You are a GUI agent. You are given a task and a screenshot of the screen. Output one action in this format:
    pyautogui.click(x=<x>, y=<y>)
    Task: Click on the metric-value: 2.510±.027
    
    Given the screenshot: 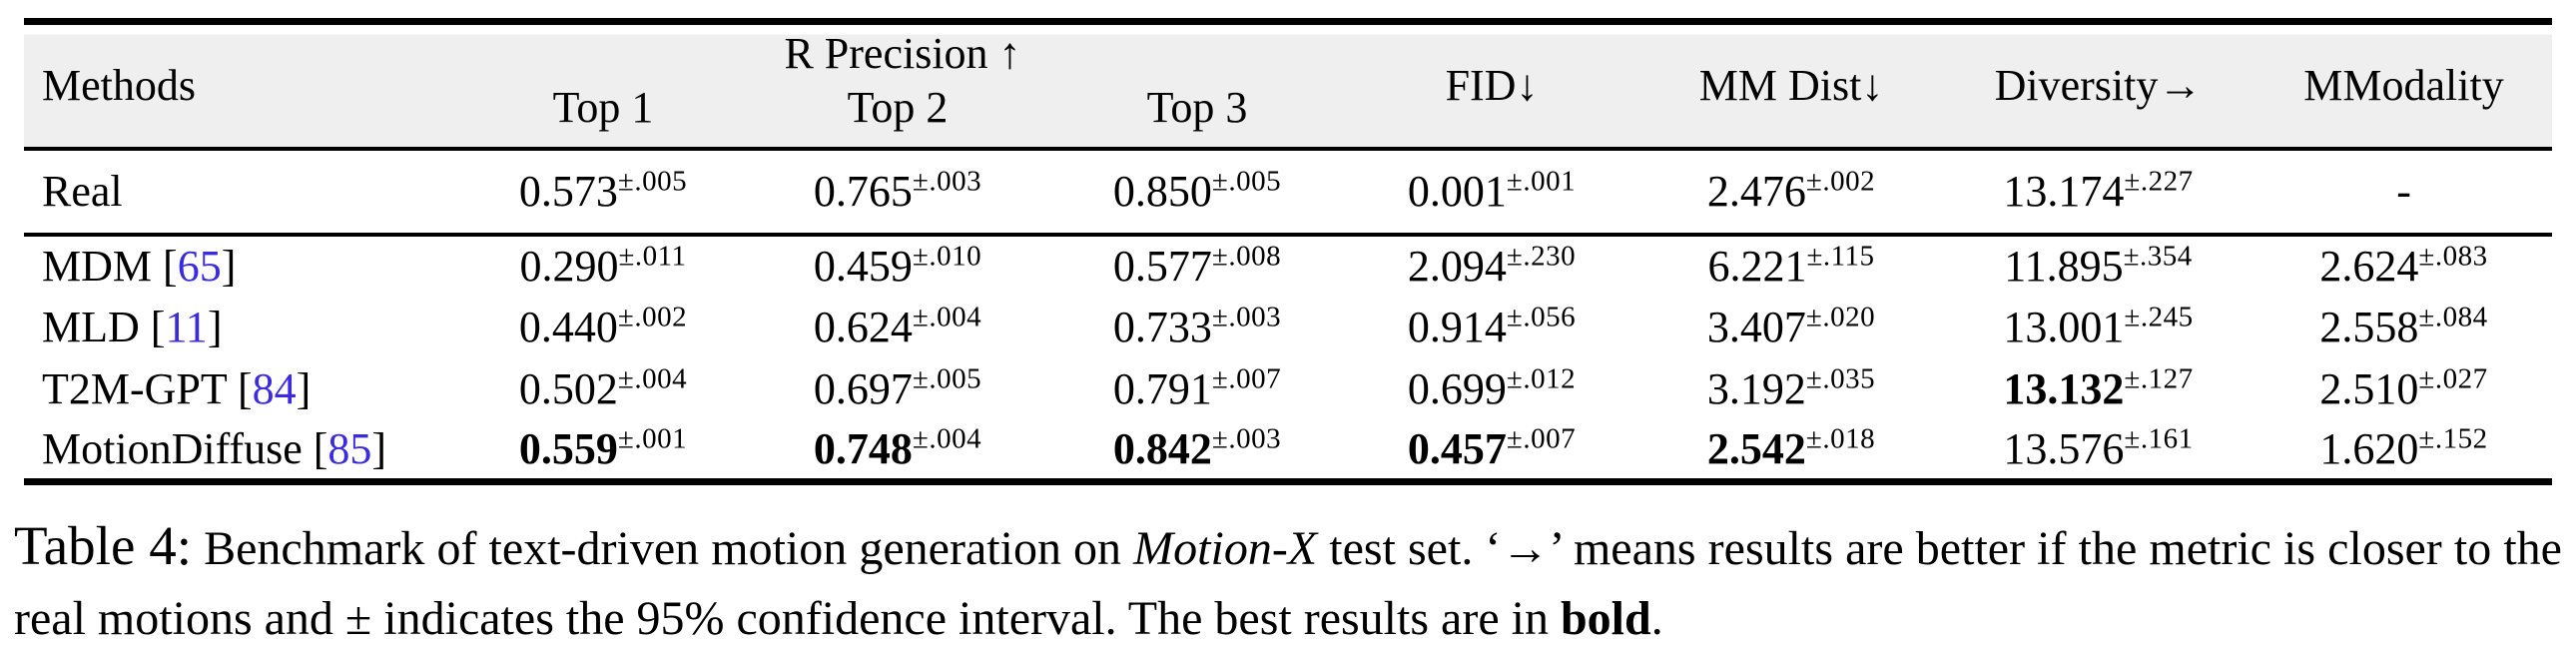 What is the action you would take?
    pyautogui.click(x=2403, y=389)
    